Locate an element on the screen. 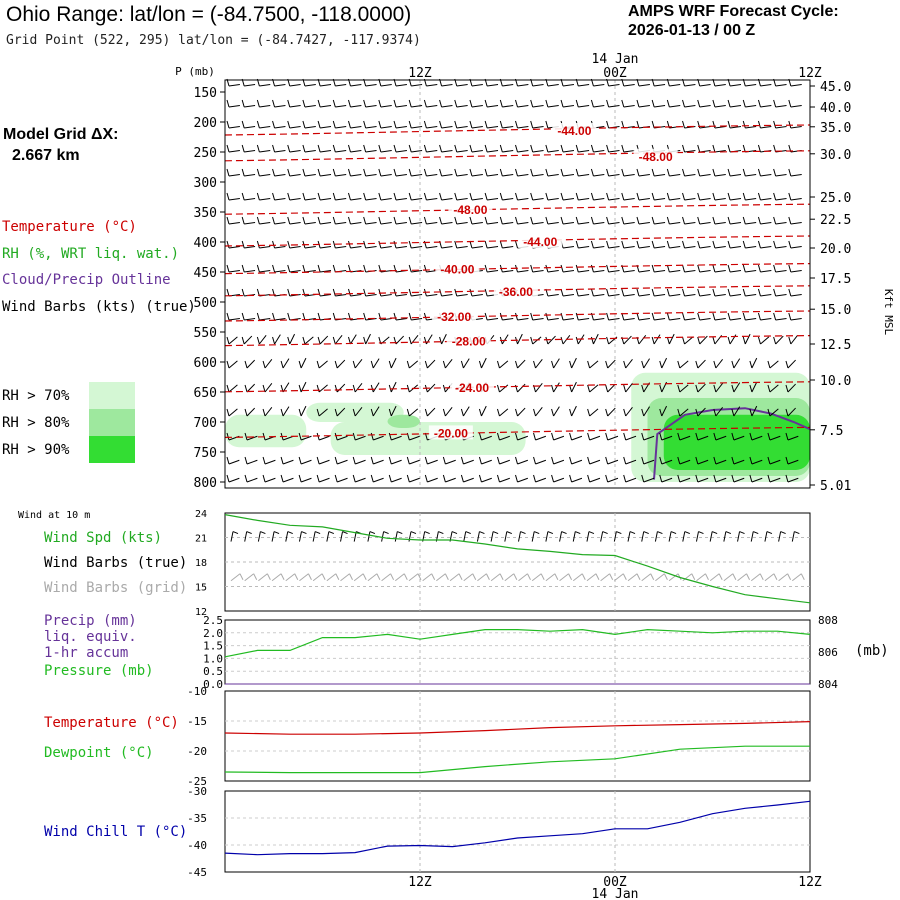  wind10m-barb-shaft is located at coordinates (780, 536).